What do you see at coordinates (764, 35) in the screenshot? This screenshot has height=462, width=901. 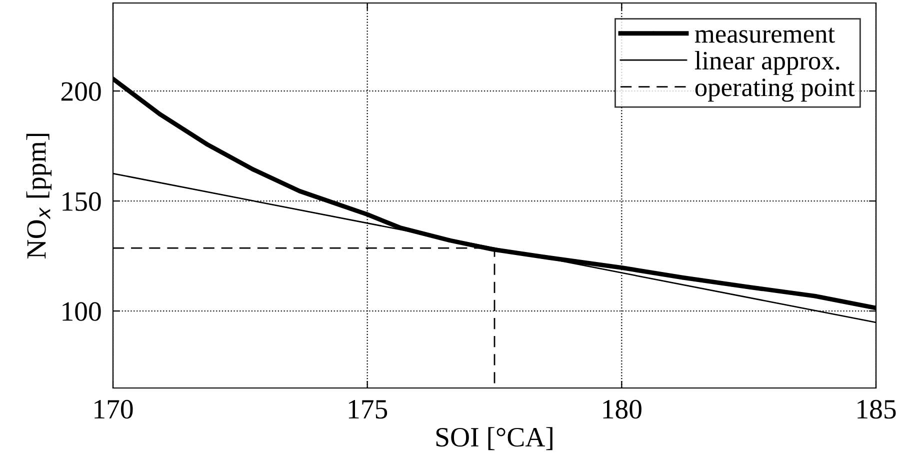 I see `legend-label: measurement` at bounding box center [764, 35].